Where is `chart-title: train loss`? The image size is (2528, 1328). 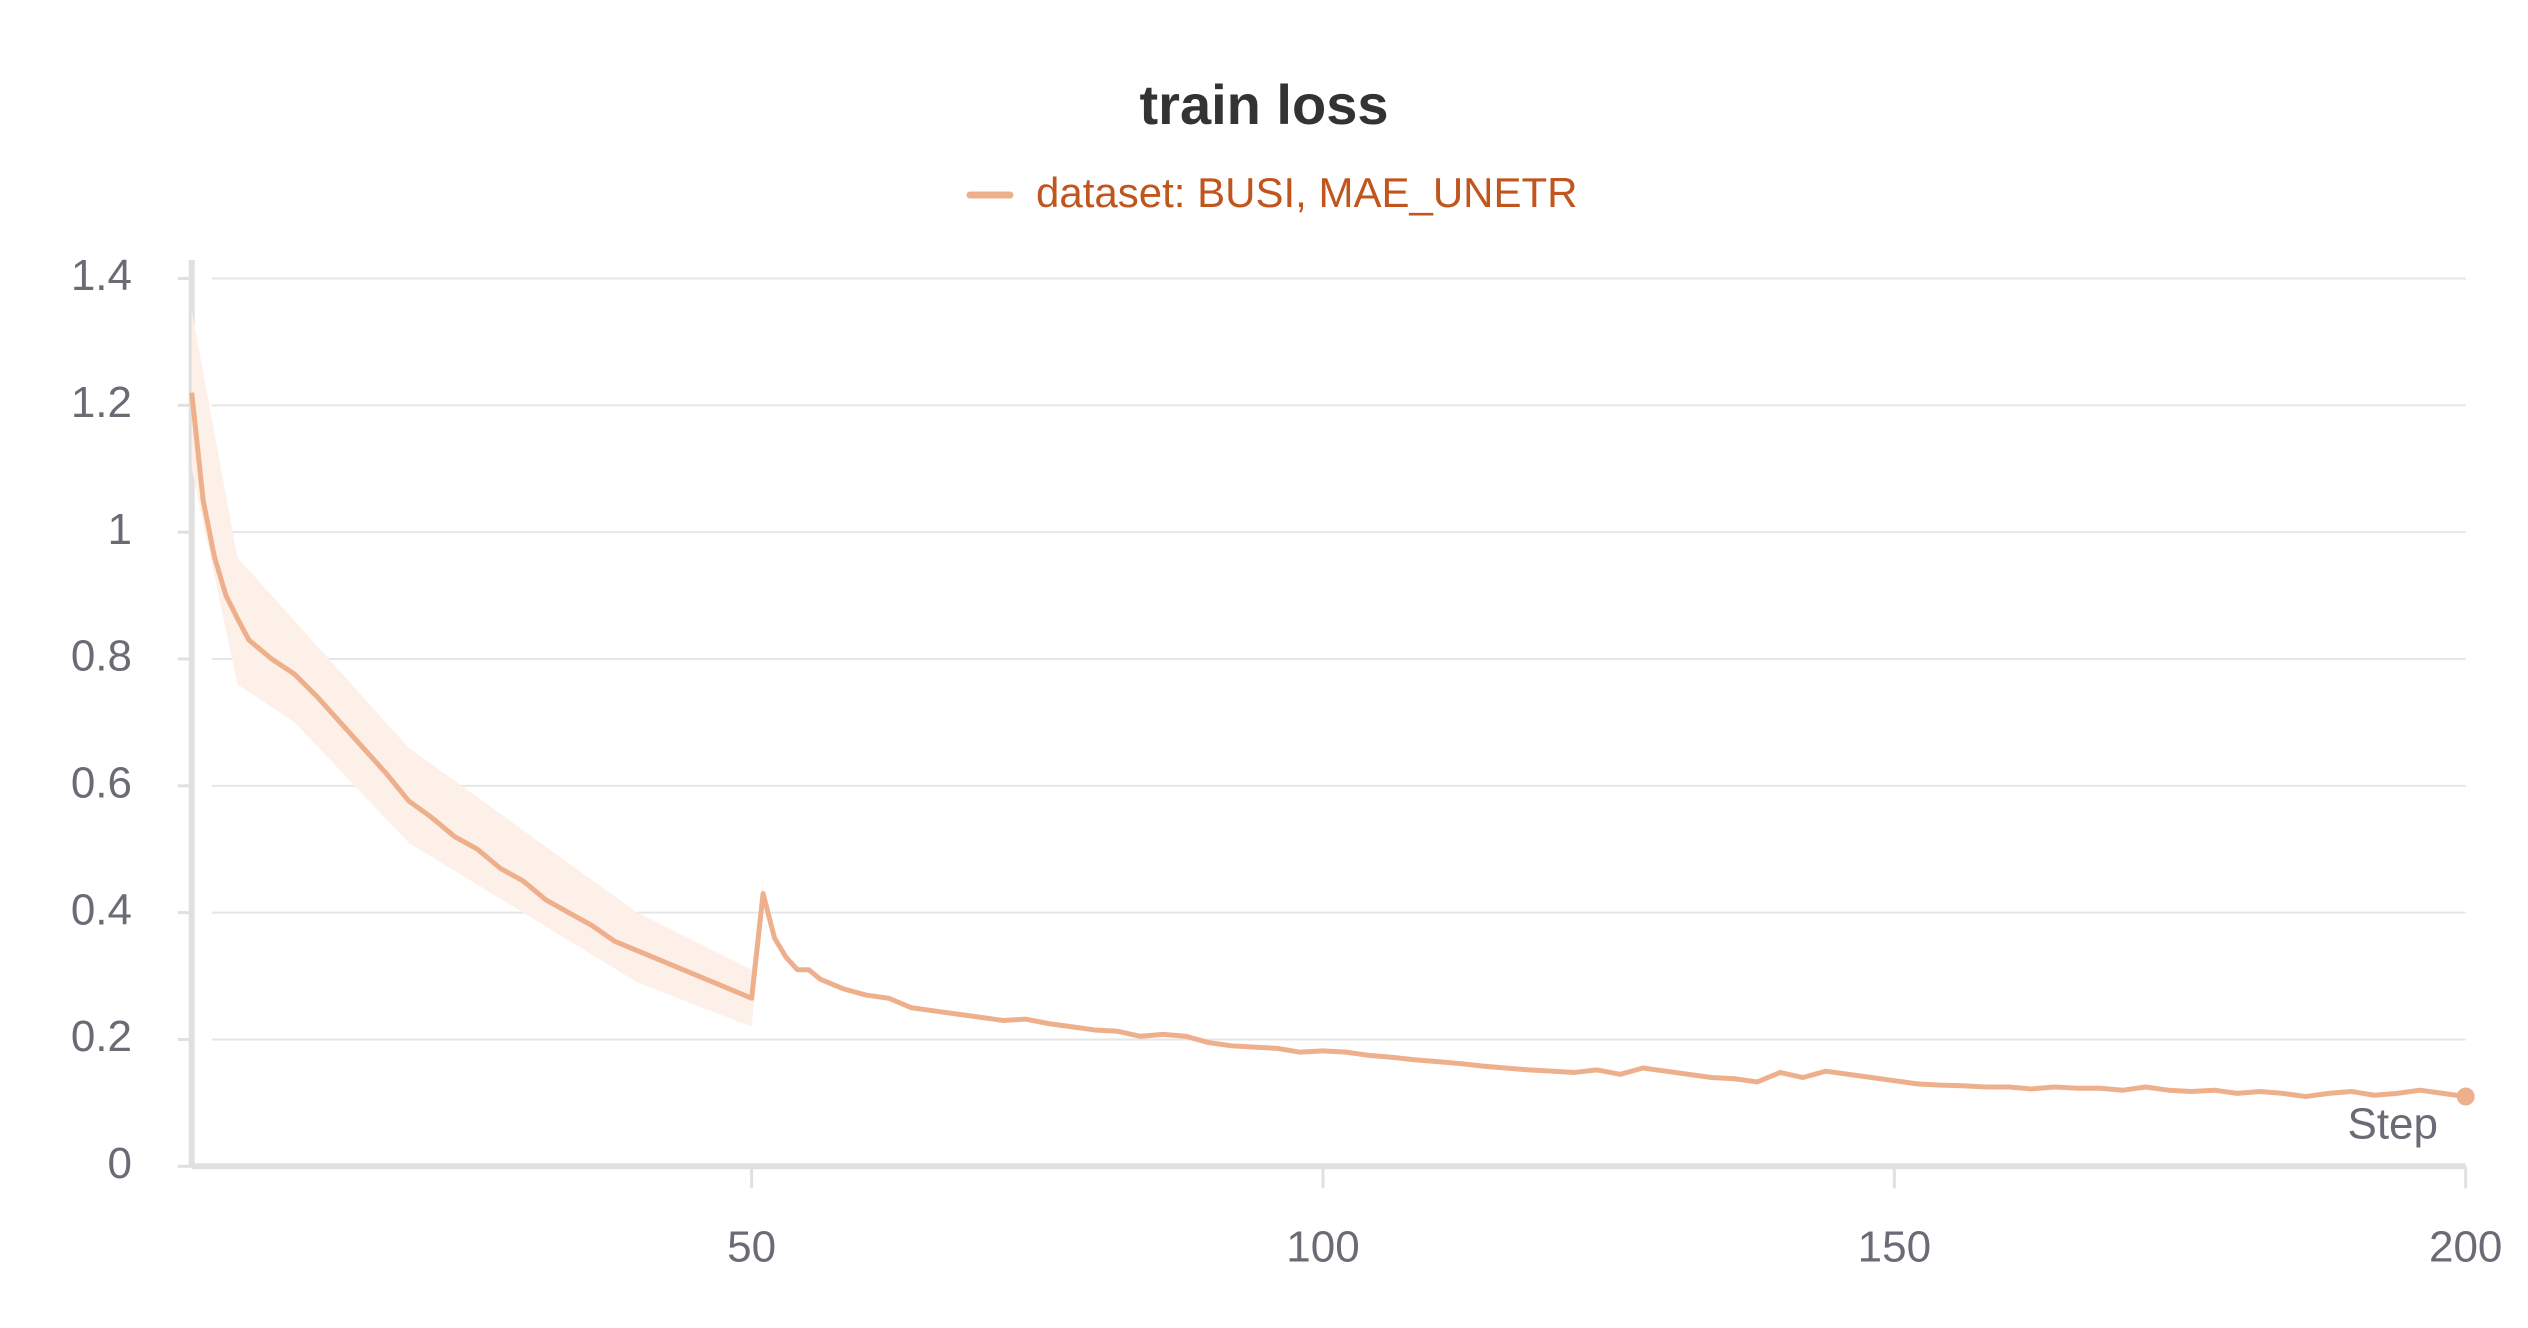 chart-title: train loss is located at coordinates (1264, 104).